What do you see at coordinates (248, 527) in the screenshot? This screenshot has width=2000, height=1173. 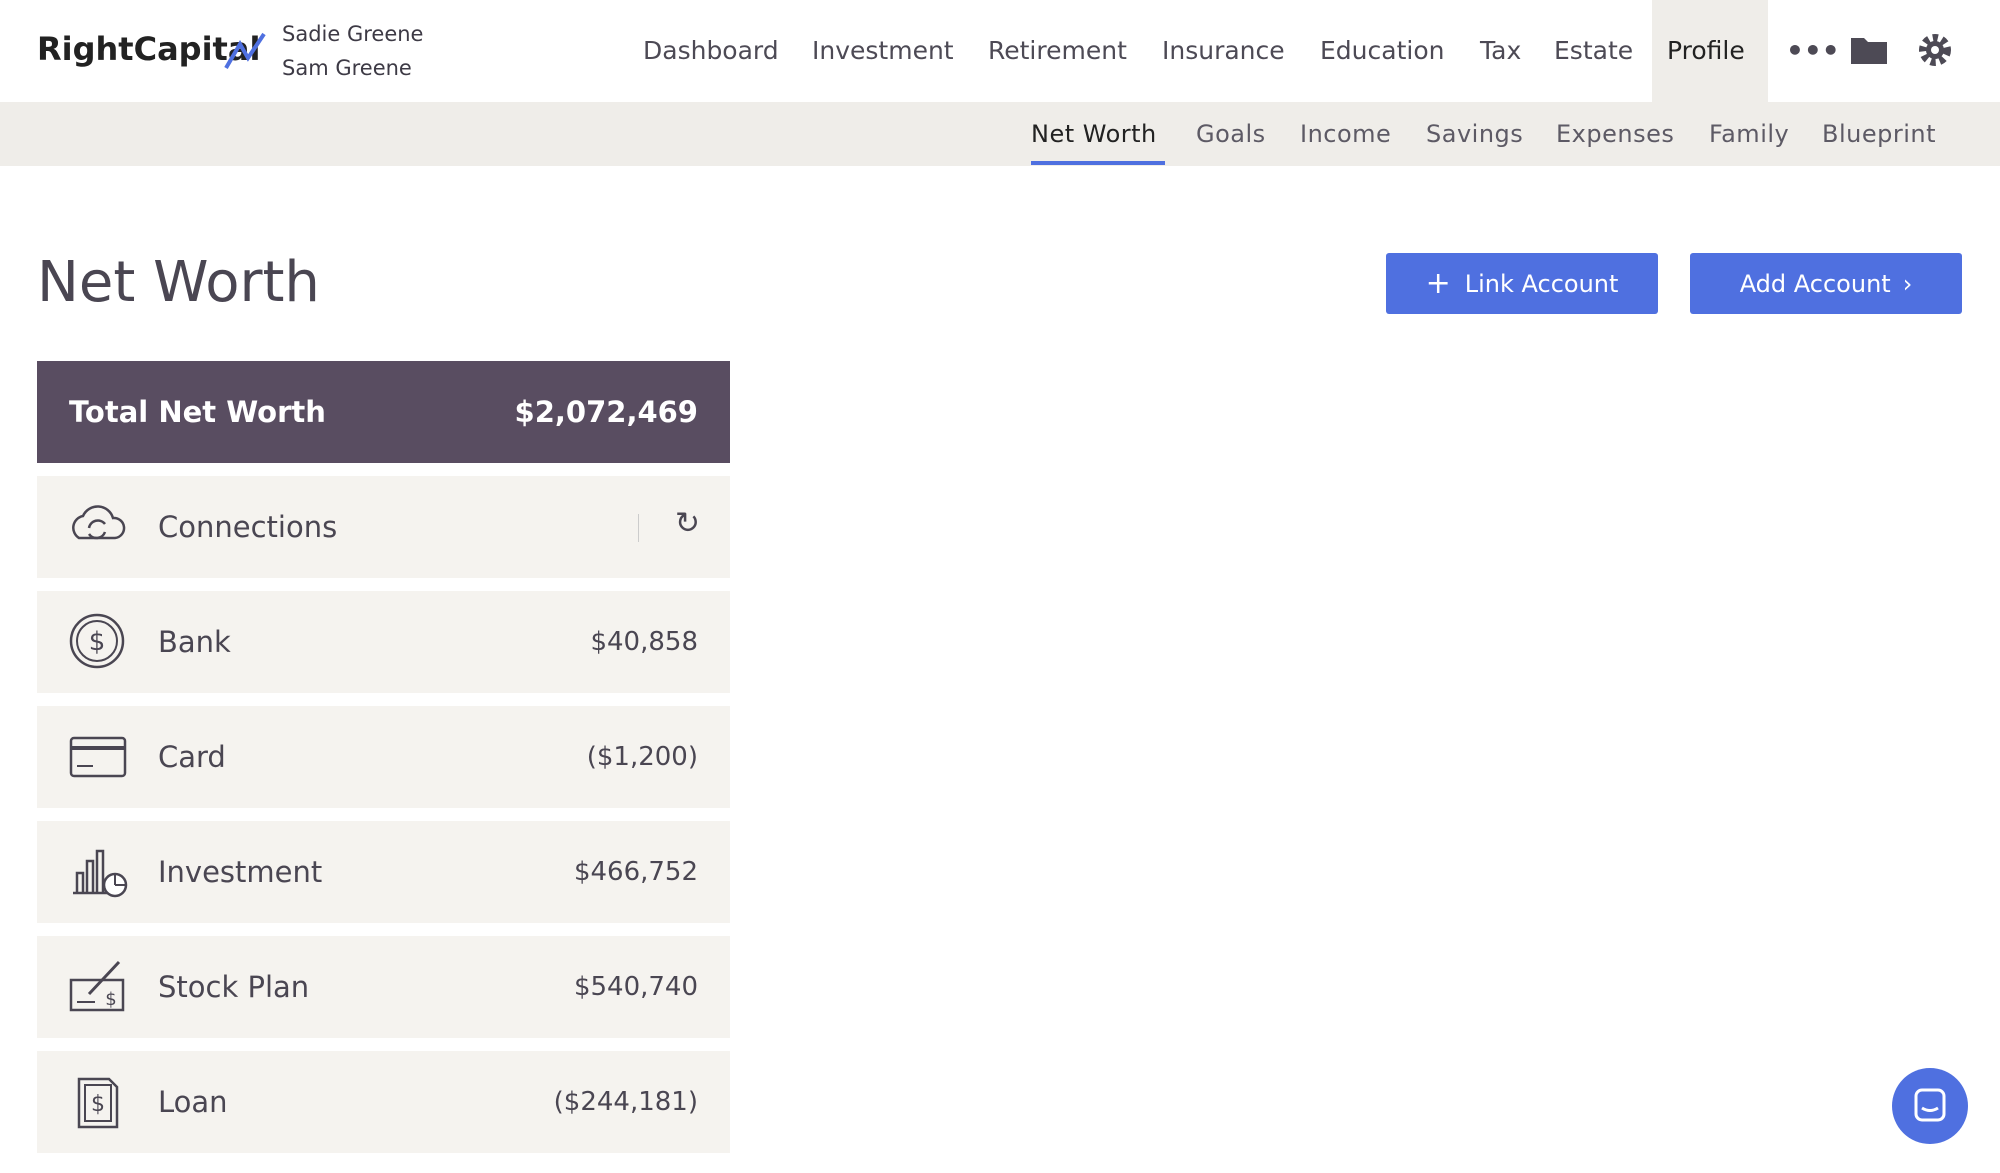 I see `row-label: Connections` at bounding box center [248, 527].